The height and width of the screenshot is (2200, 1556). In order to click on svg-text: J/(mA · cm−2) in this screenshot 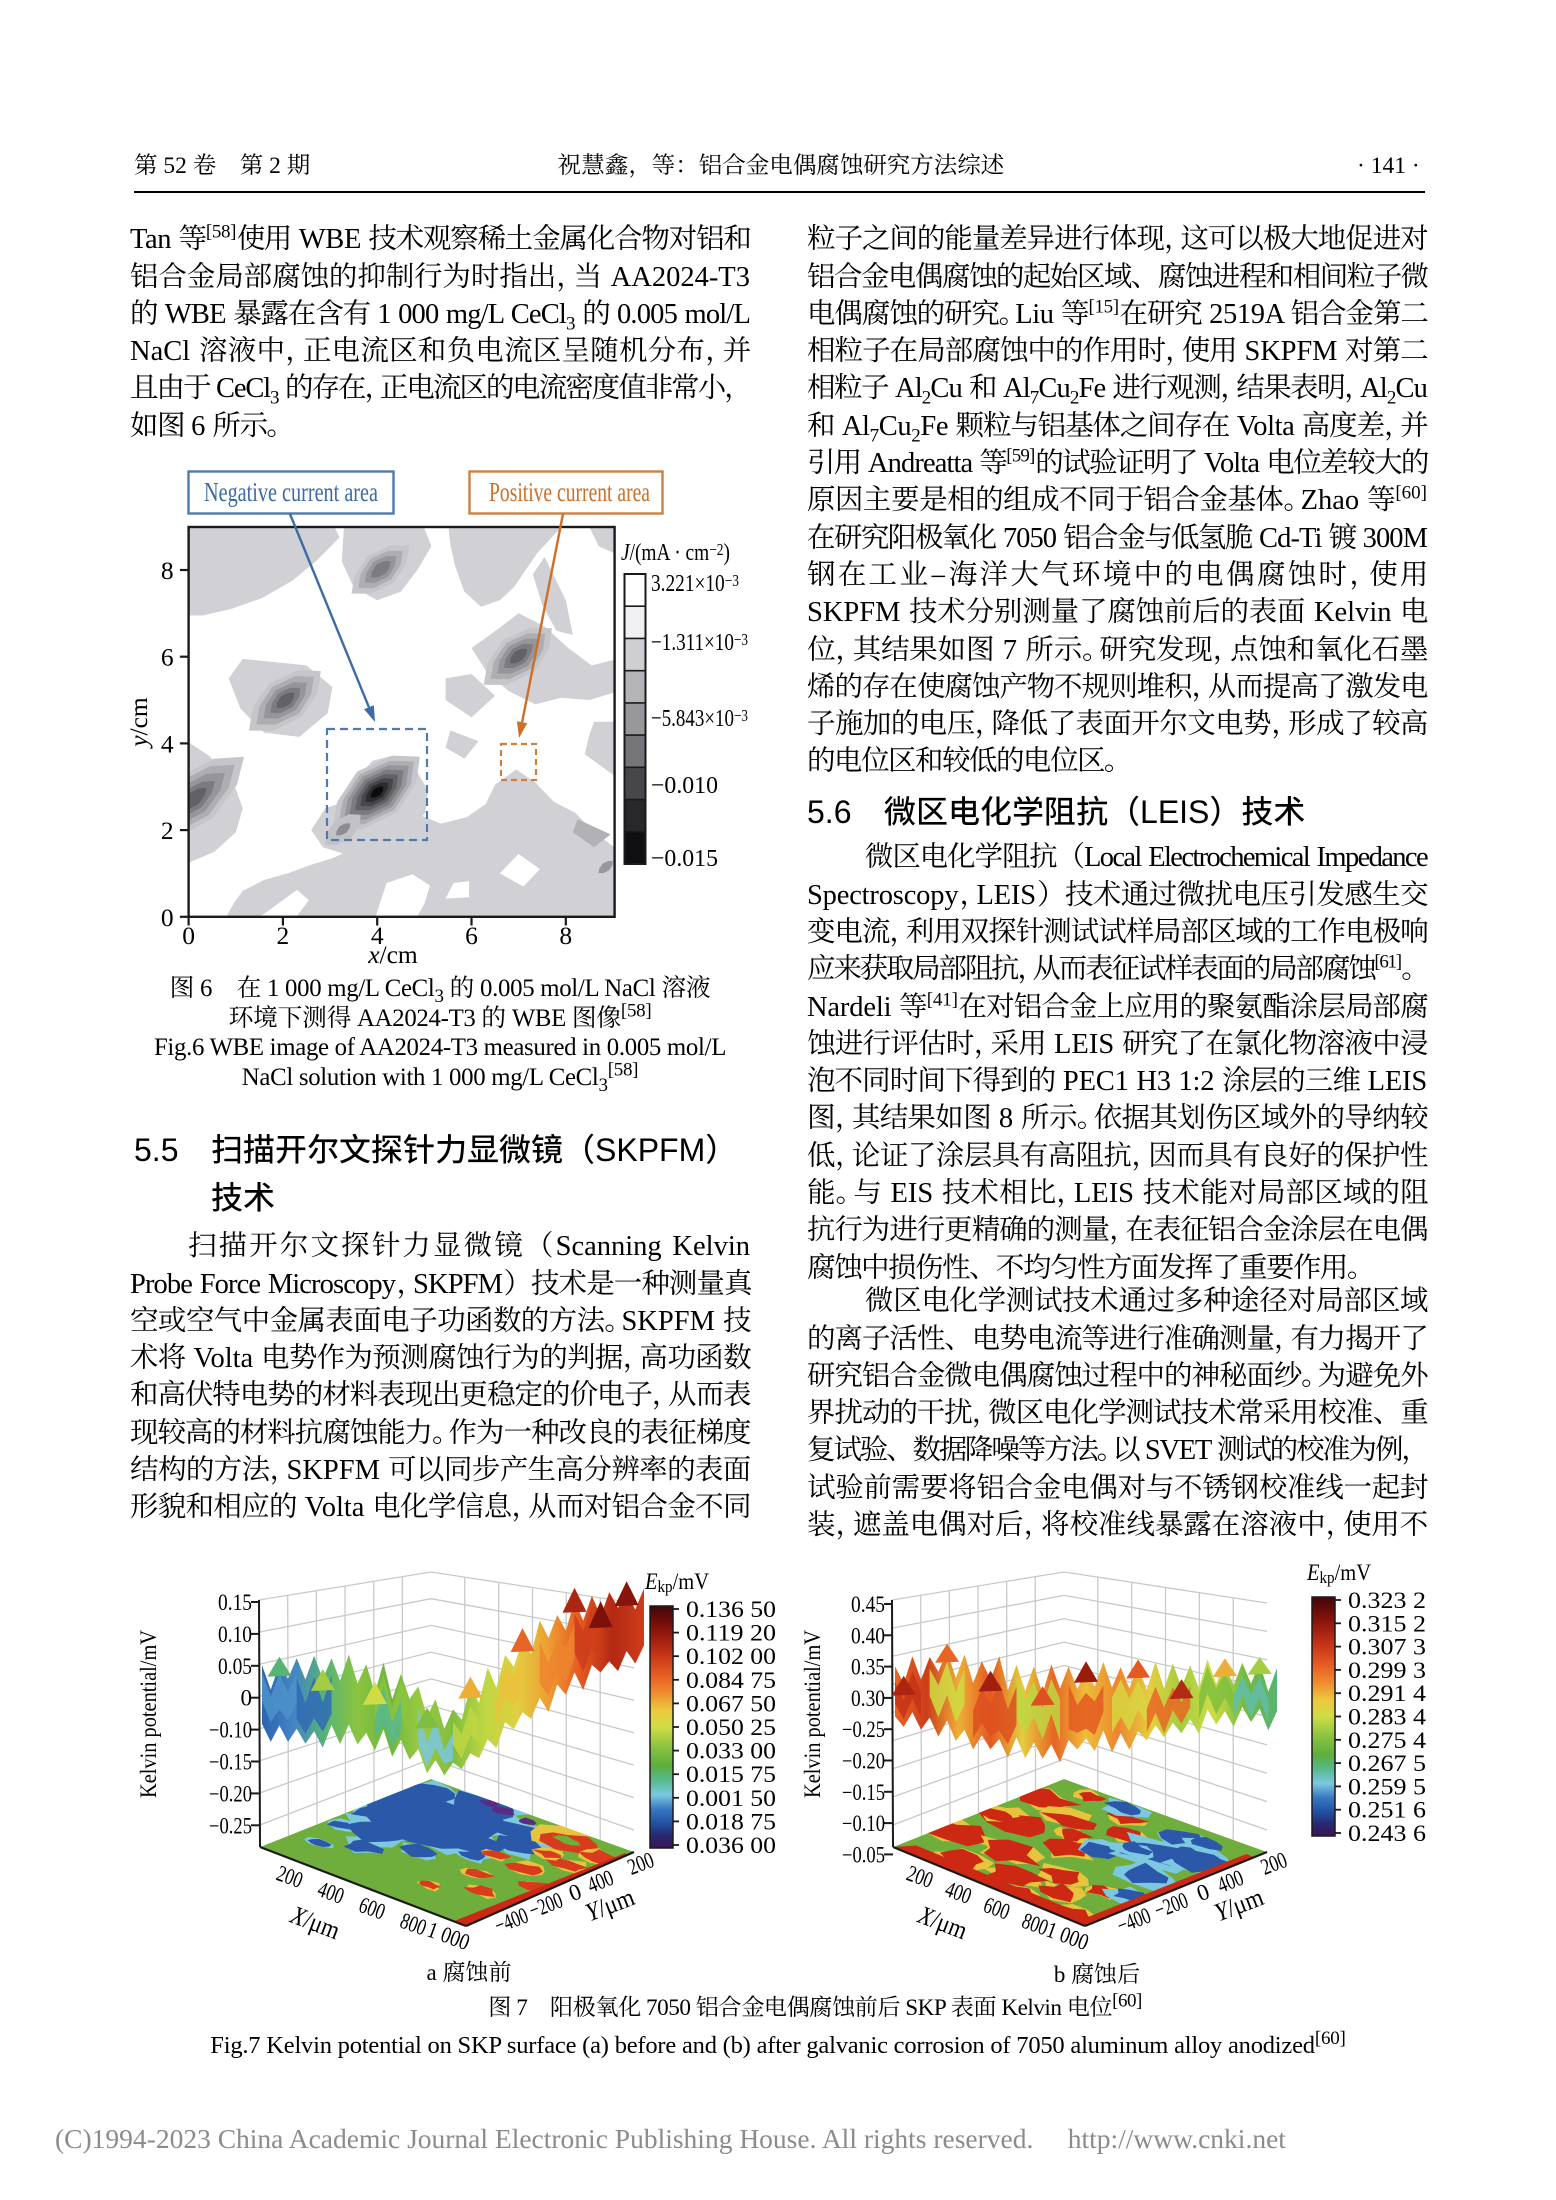, I will do `click(675, 552)`.